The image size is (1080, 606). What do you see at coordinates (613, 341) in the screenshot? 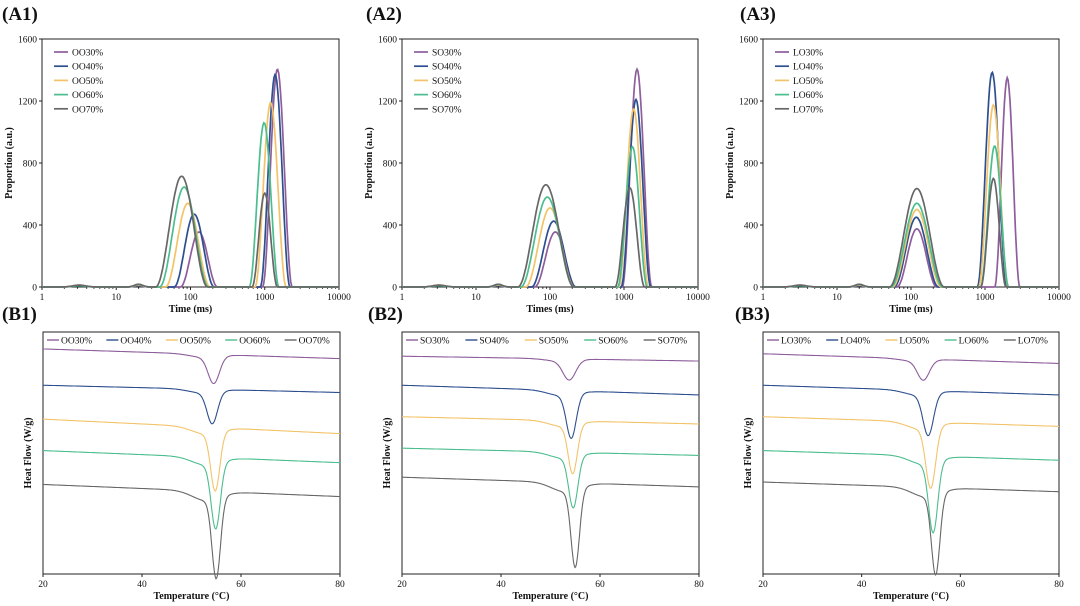
I see `legend-label: SO60%` at bounding box center [613, 341].